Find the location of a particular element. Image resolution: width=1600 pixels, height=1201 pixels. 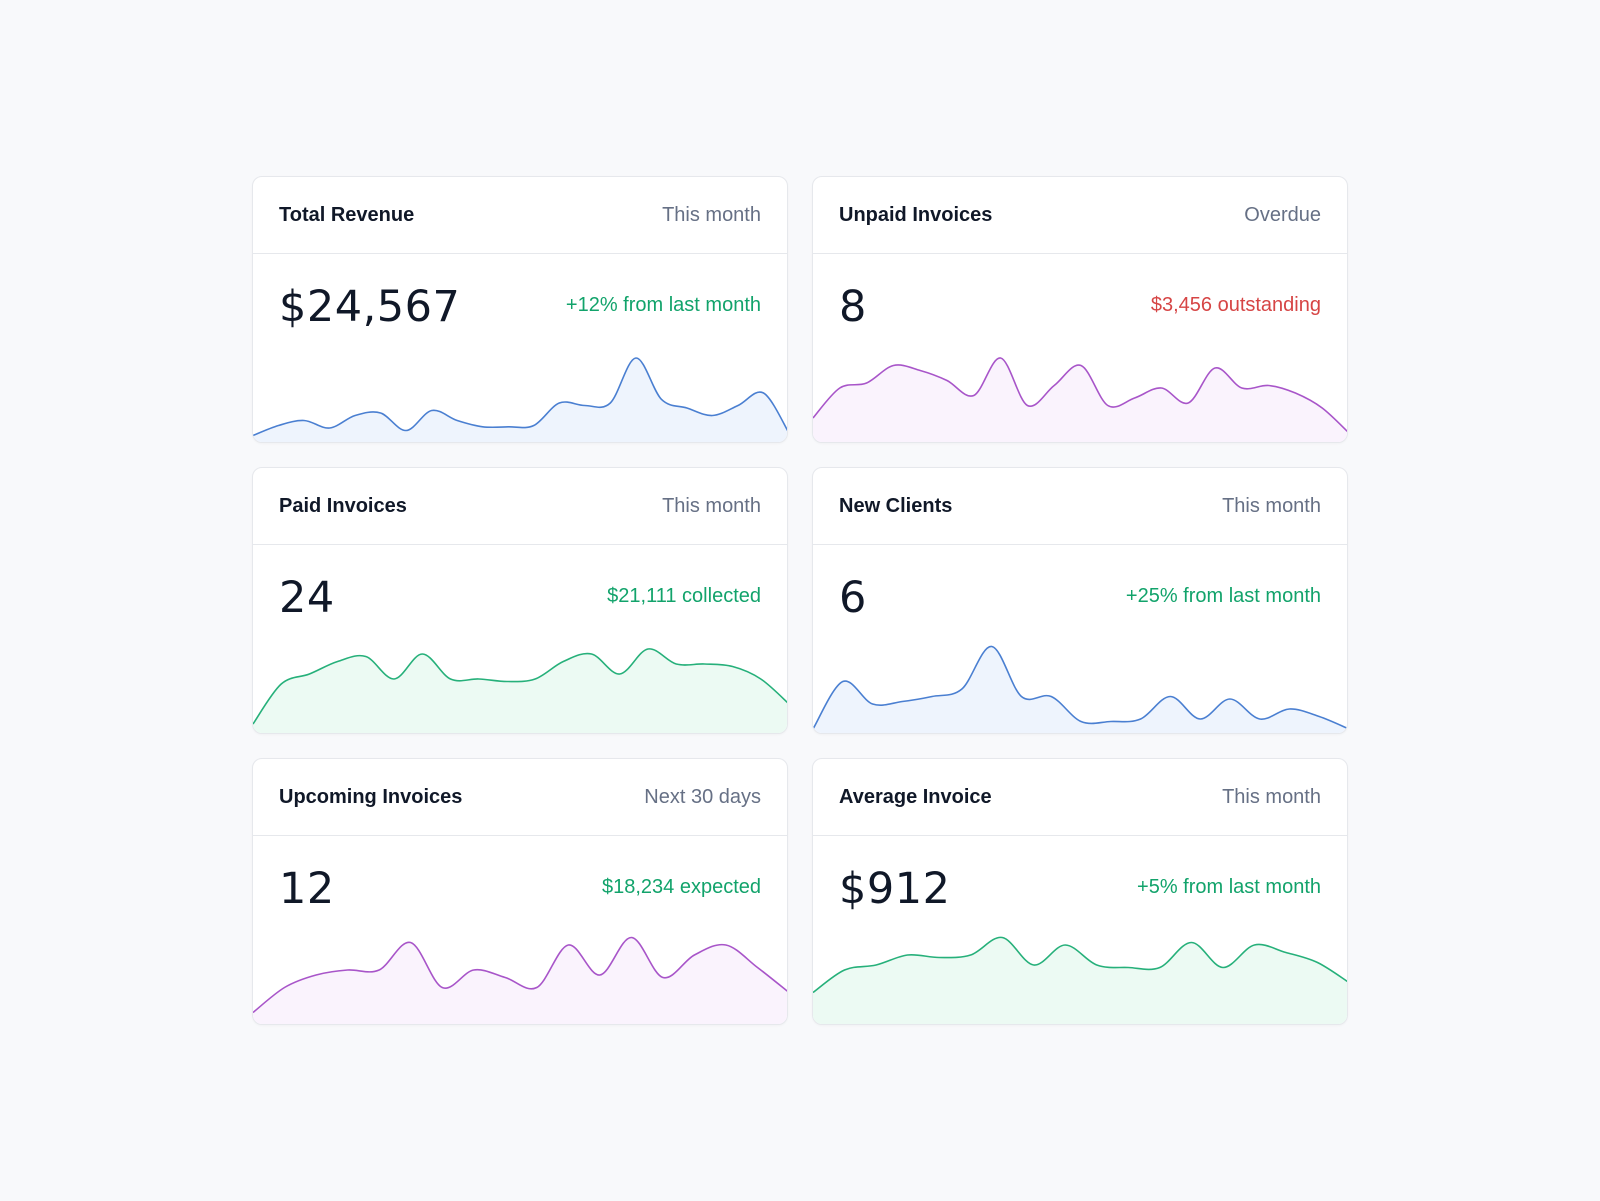

card-title: Average Invoice is located at coordinates (915, 796).